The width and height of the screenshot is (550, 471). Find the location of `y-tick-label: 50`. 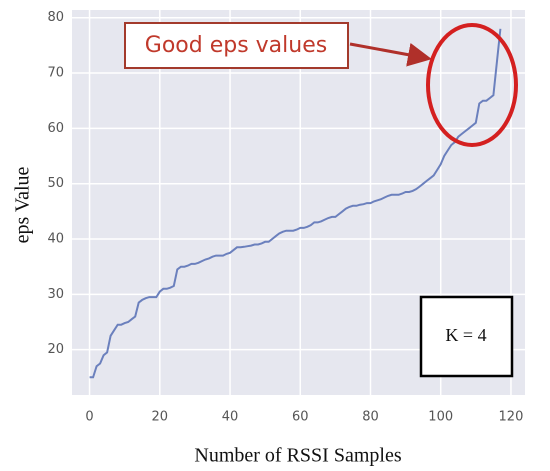

y-tick-label: 50 is located at coordinates (55, 183).